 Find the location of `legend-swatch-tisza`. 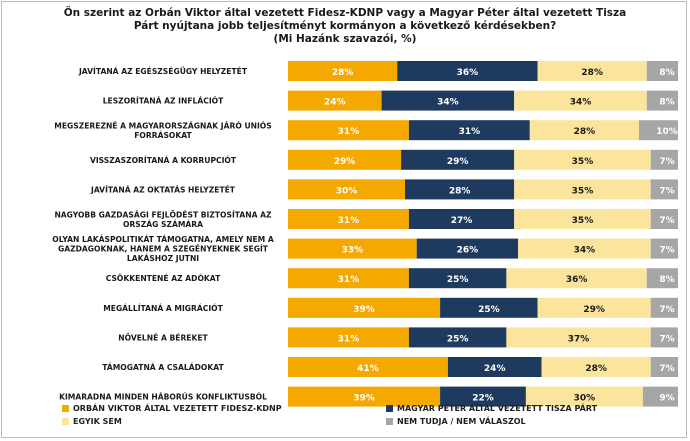

legend-swatch-tisza is located at coordinates (389, 408).